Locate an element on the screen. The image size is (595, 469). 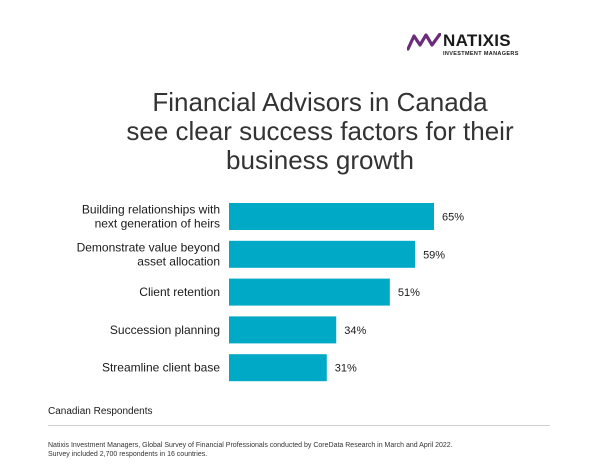
category-label: Succession planning is located at coordinates (165, 330).